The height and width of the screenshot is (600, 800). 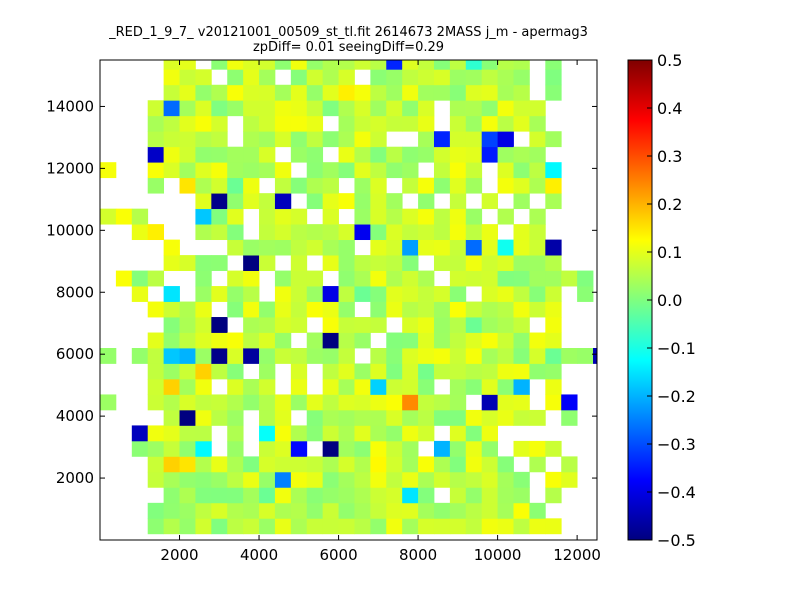 What do you see at coordinates (676, 540) in the screenshot?
I see `colorbar-tick-label: −0.5` at bounding box center [676, 540].